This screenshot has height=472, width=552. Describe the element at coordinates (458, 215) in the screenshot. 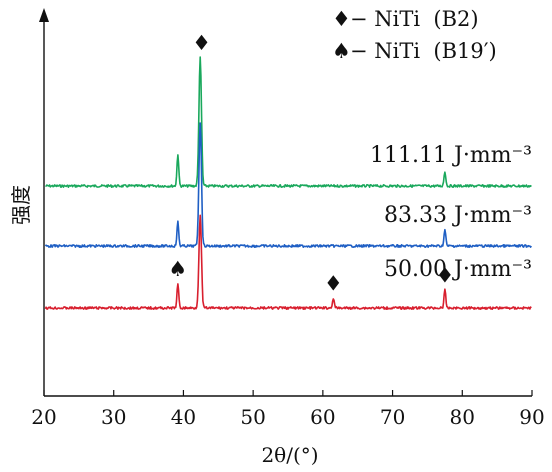

I see `series-label-83: 83.33 J·mm⁻³` at that location.